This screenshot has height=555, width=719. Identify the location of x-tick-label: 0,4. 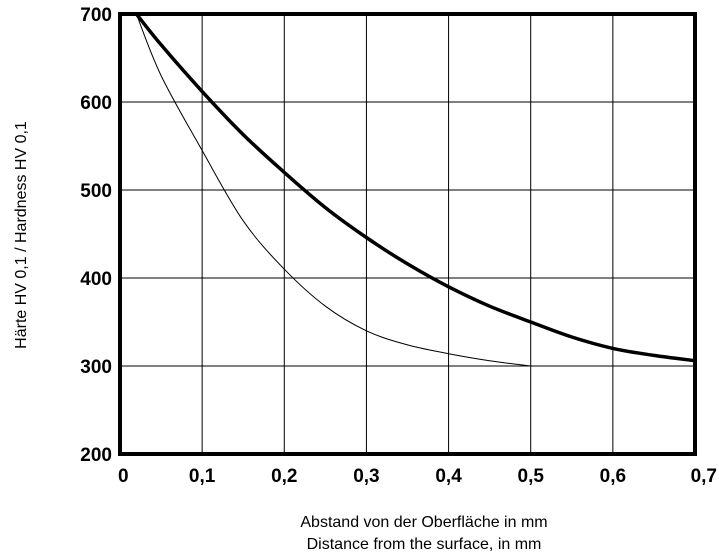
(448, 476).